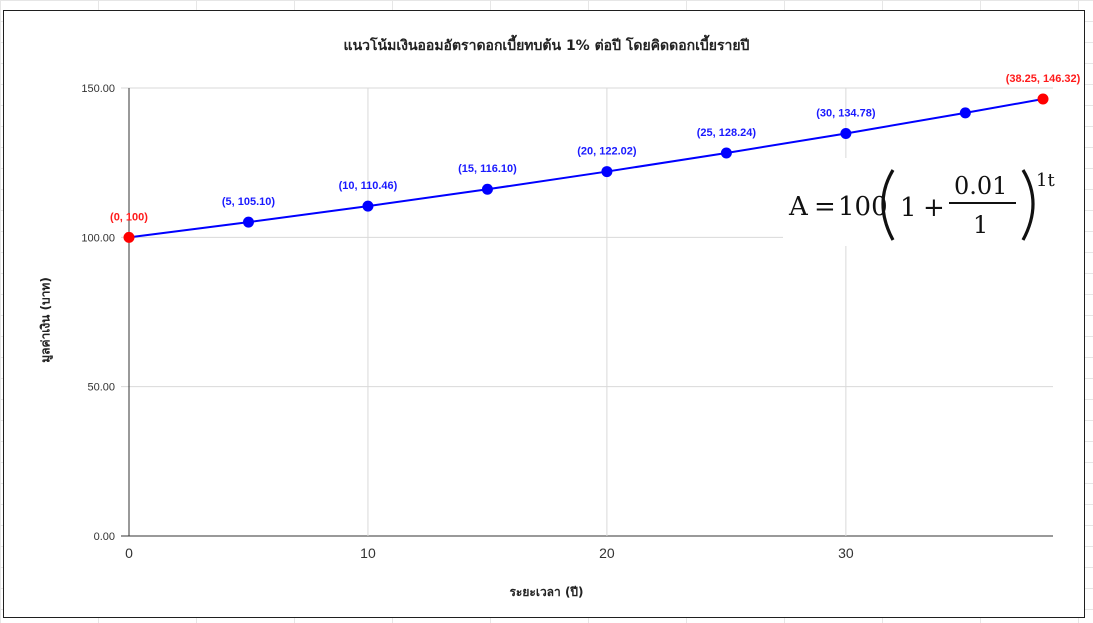 The height and width of the screenshot is (623, 1093). Describe the element at coordinates (980, 186) in the screenshot. I see `formula-numerator: 0.01` at that location.